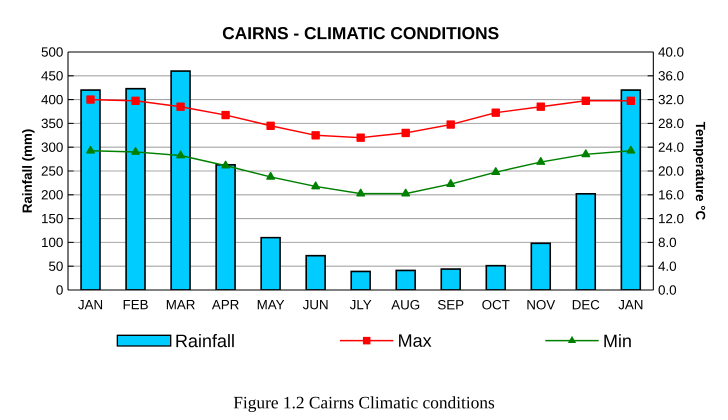 This screenshot has width=728, height=420. I want to click on x-tick-label: MAR, so click(180, 305).